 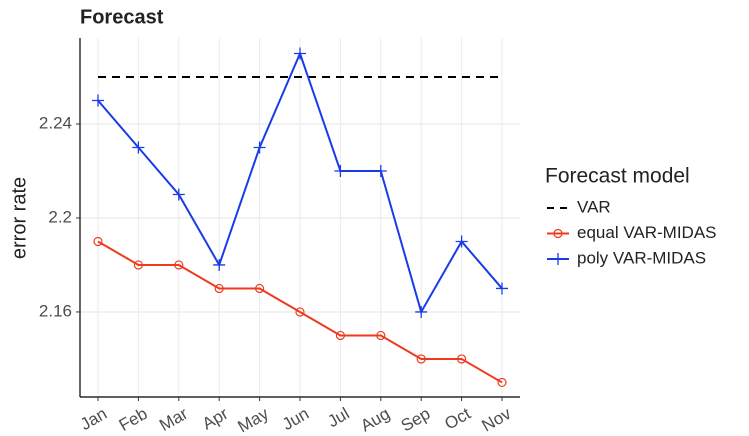 What do you see at coordinates (215, 419) in the screenshot?
I see `x-tick-label: Apr` at bounding box center [215, 419].